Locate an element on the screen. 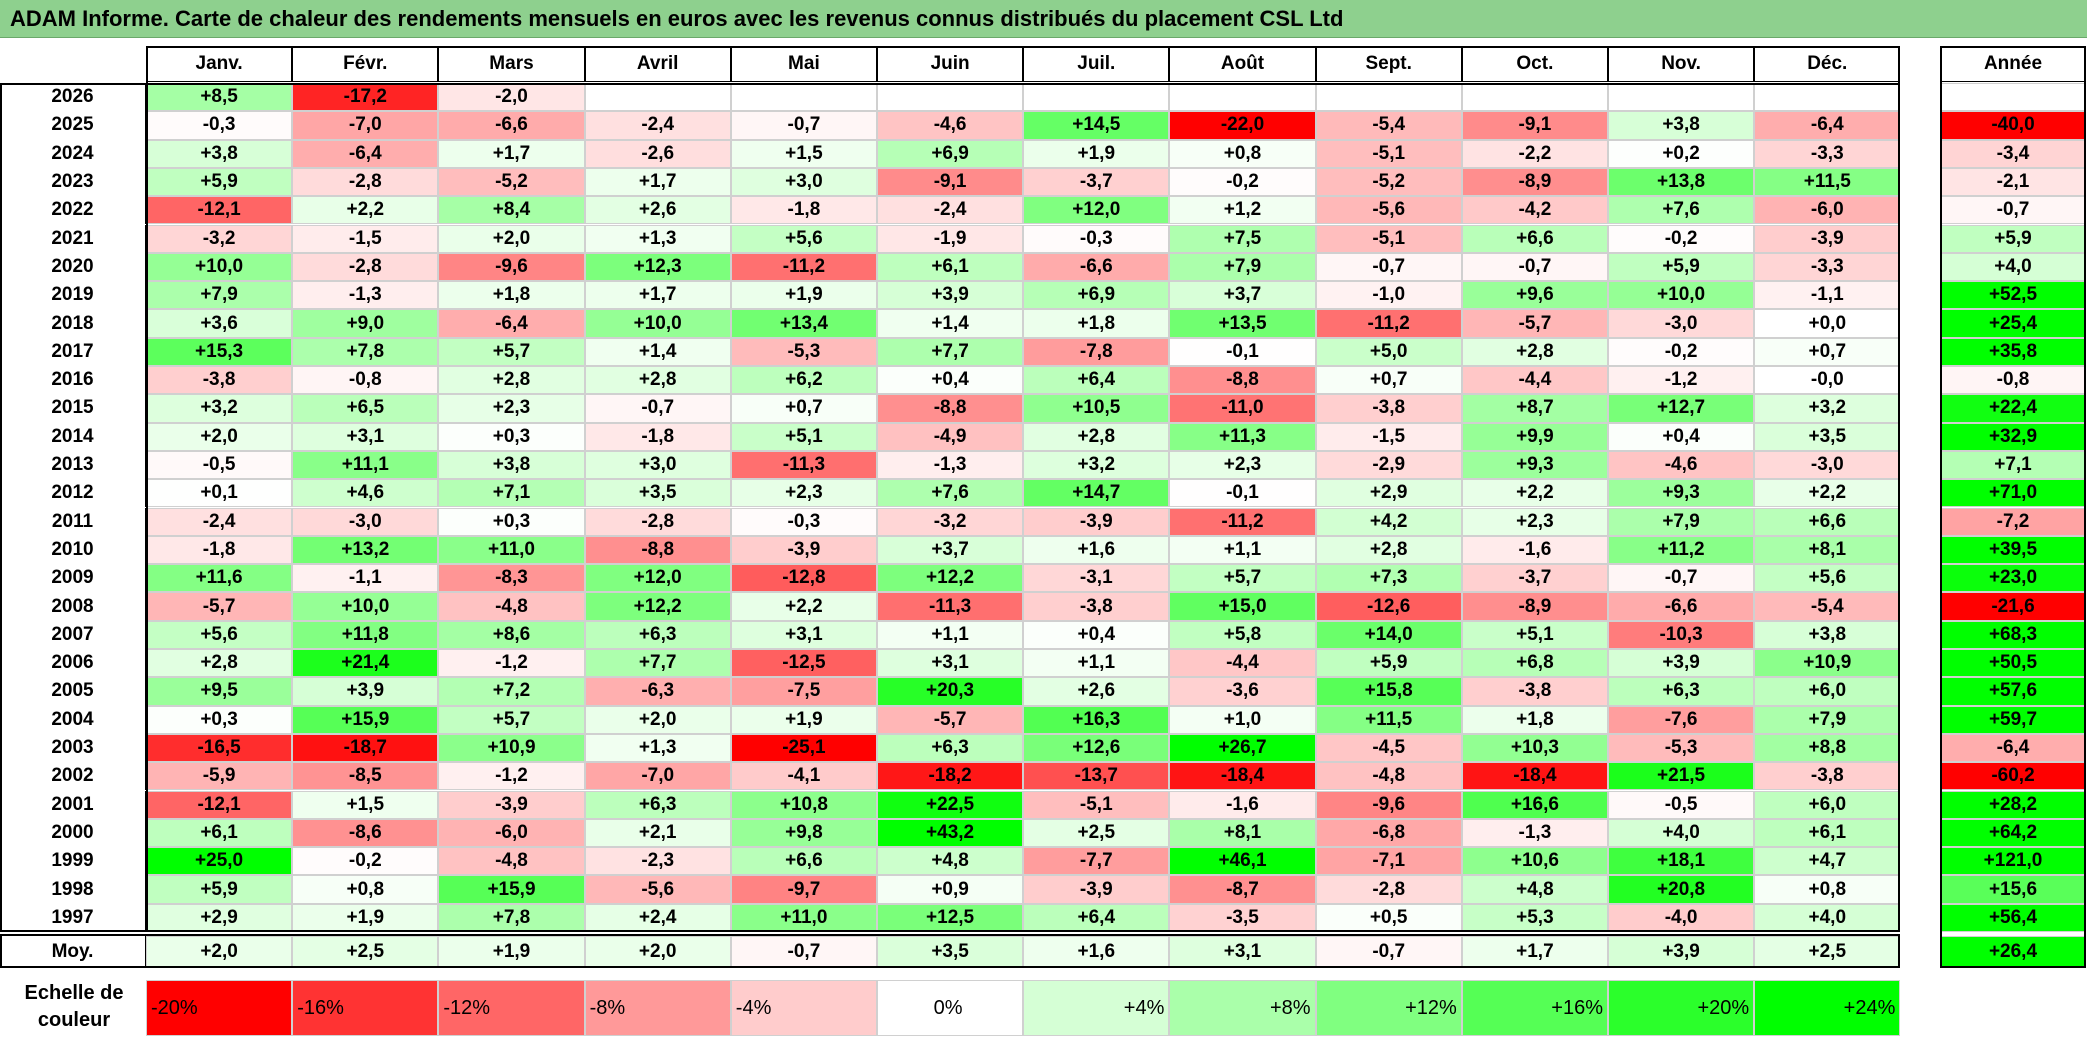 This screenshot has height=1037, width=2087. heatmap-cell: -5,4 is located at coordinates (1827, 606).